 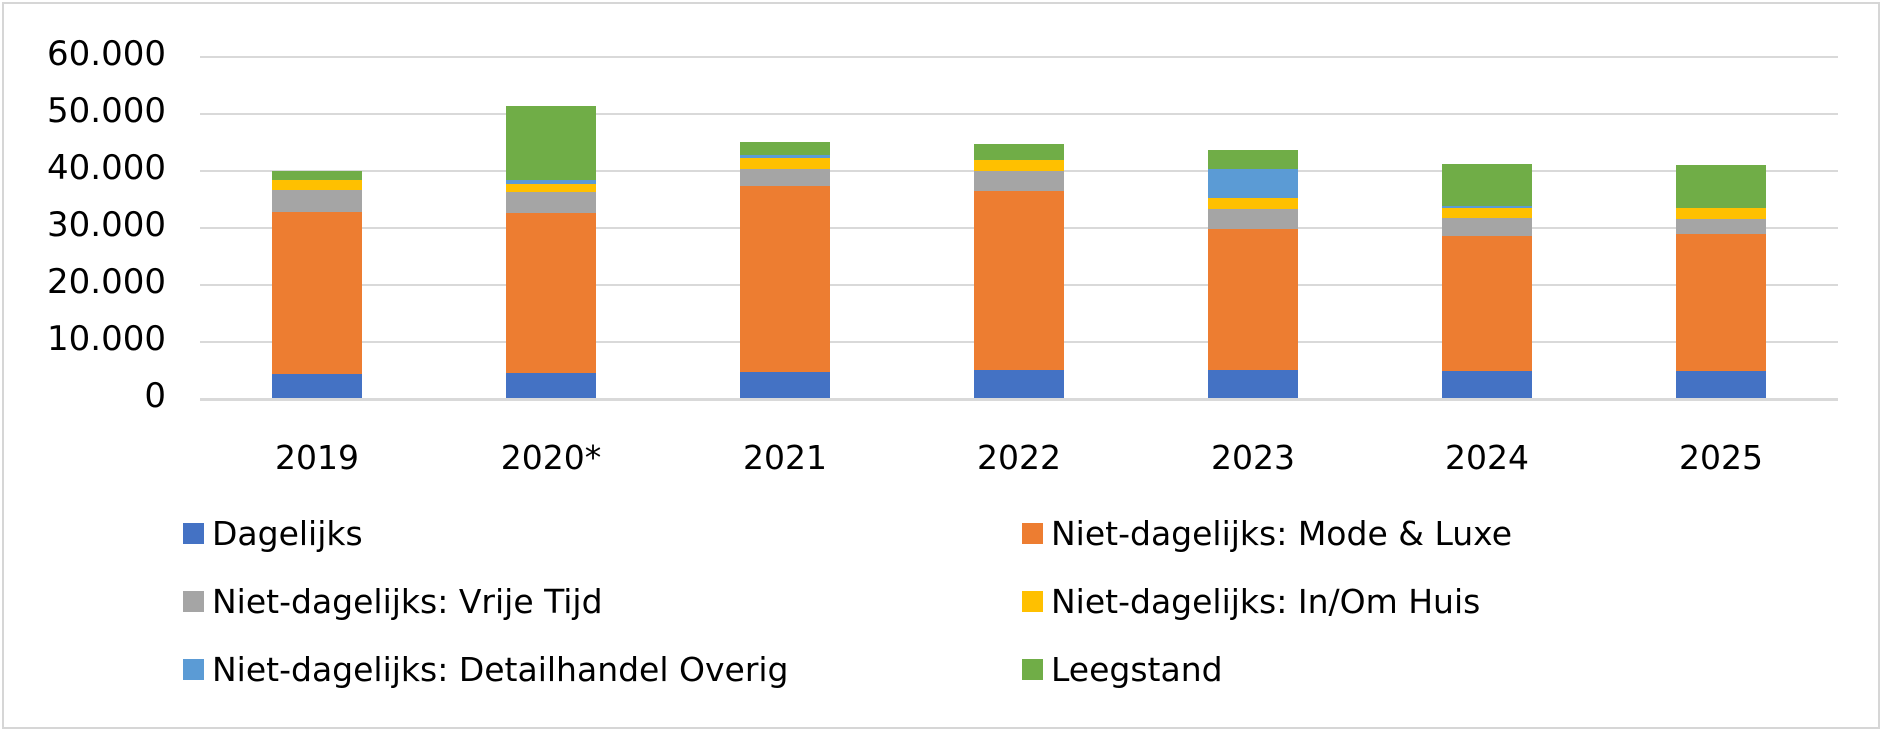 I want to click on bar-slot-2023, so click(x=1253, y=227).